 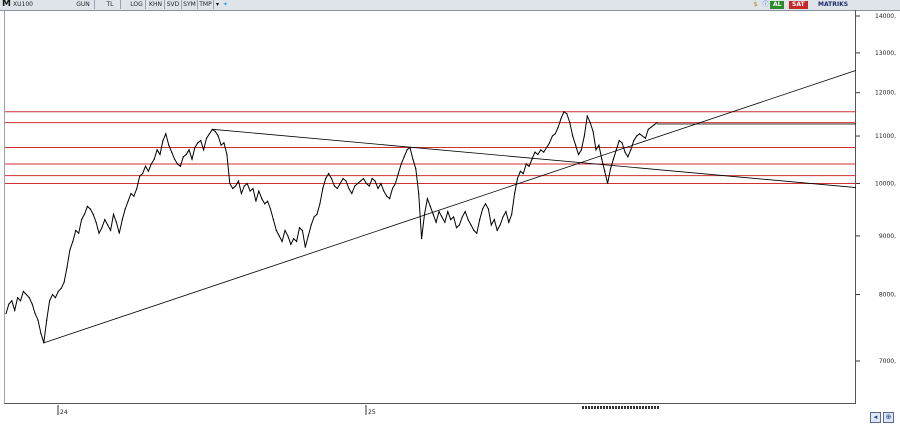 What do you see at coordinates (885, 93) in the screenshot?
I see `y-tick-label: 12000,` at bounding box center [885, 93].